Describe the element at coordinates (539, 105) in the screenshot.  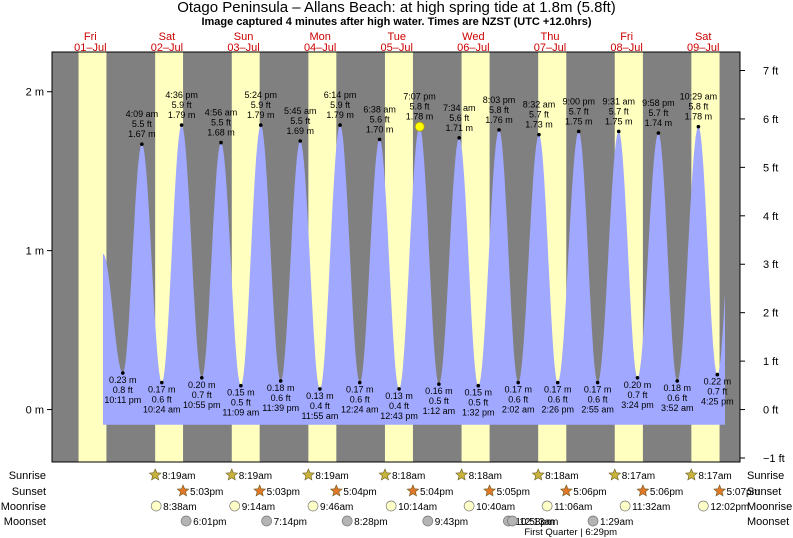
I see `high-tide-label: 8:32 am` at that location.